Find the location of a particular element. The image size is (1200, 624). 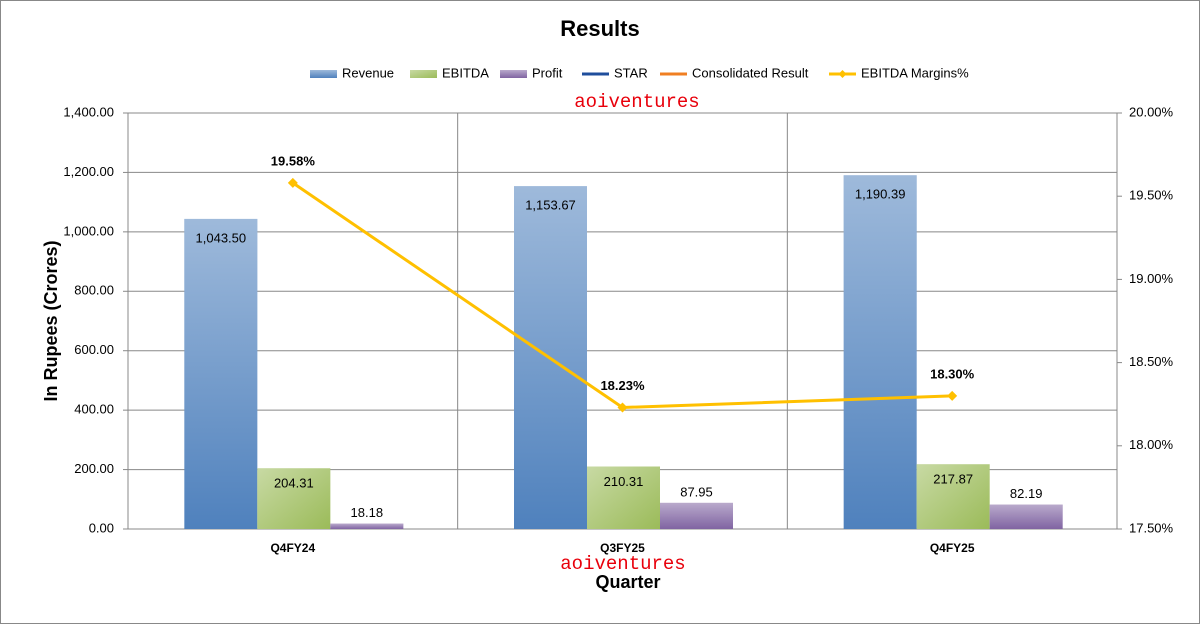

y-tick-label: 800.00 is located at coordinates (94, 290).